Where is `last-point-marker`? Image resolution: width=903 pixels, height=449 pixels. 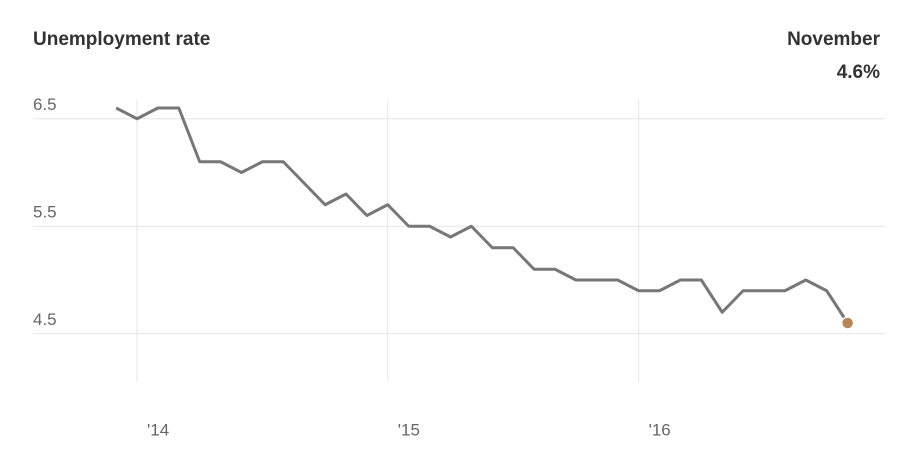
last-point-marker is located at coordinates (847, 323).